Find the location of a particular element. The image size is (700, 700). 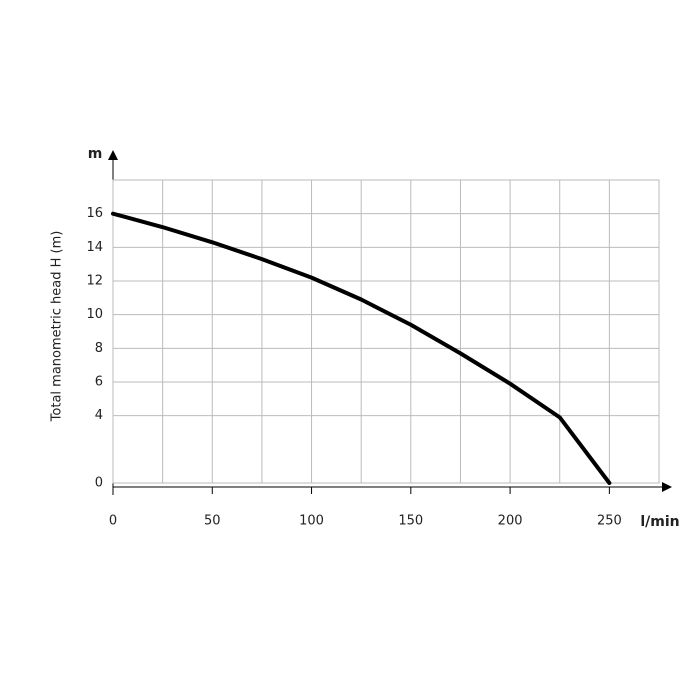

x-tick-label: 50 is located at coordinates (212, 521).